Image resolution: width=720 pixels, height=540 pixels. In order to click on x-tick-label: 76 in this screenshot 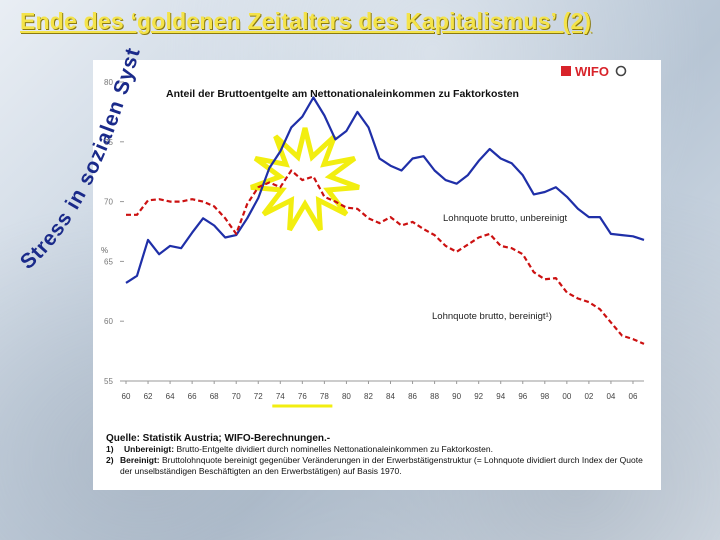, I will do `click(302, 396)`.